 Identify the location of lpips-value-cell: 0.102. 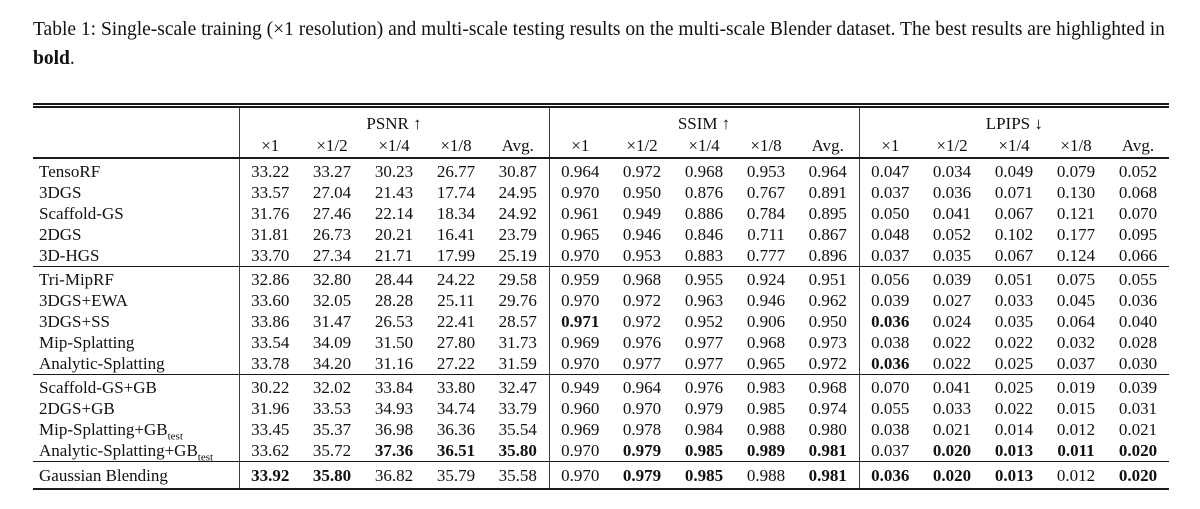
(1014, 234).